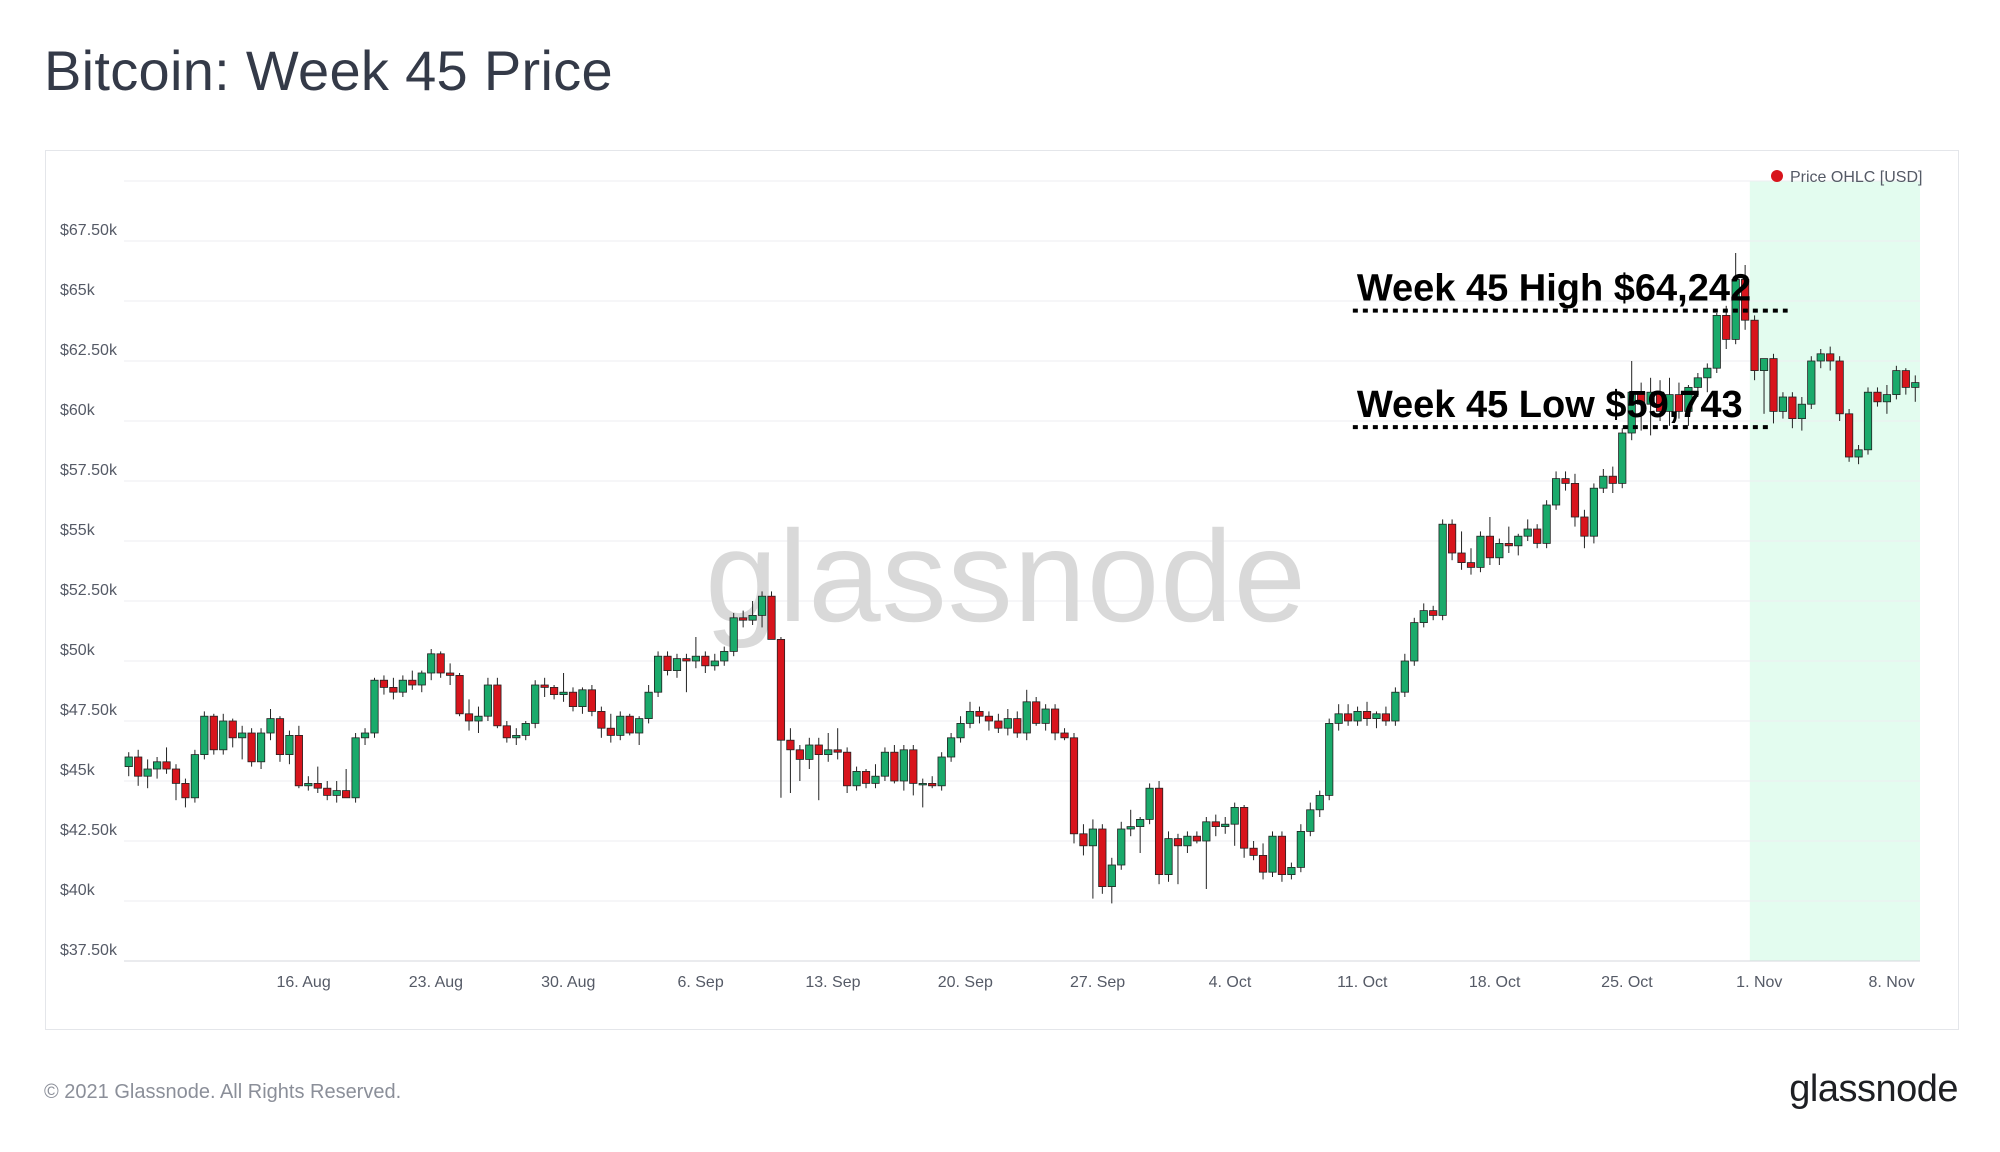  I want to click on y-tick-label: $65k, so click(78, 290).